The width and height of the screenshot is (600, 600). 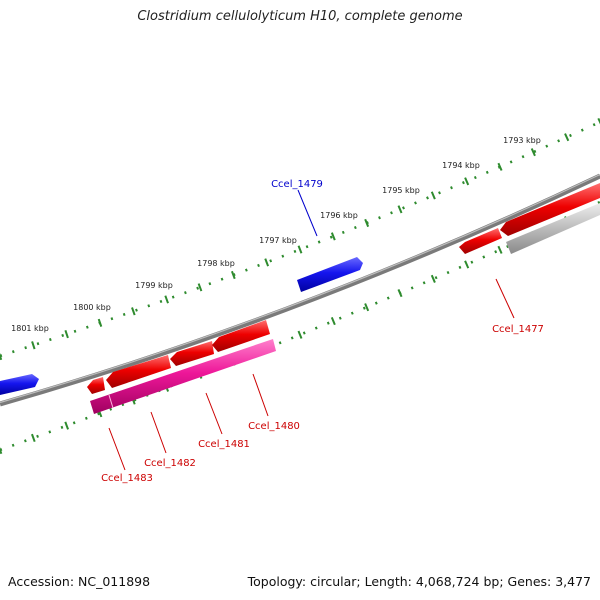 What do you see at coordinates (274, 426) in the screenshot?
I see `gene-label-ccel-1480: Ccel_1480` at bounding box center [274, 426].